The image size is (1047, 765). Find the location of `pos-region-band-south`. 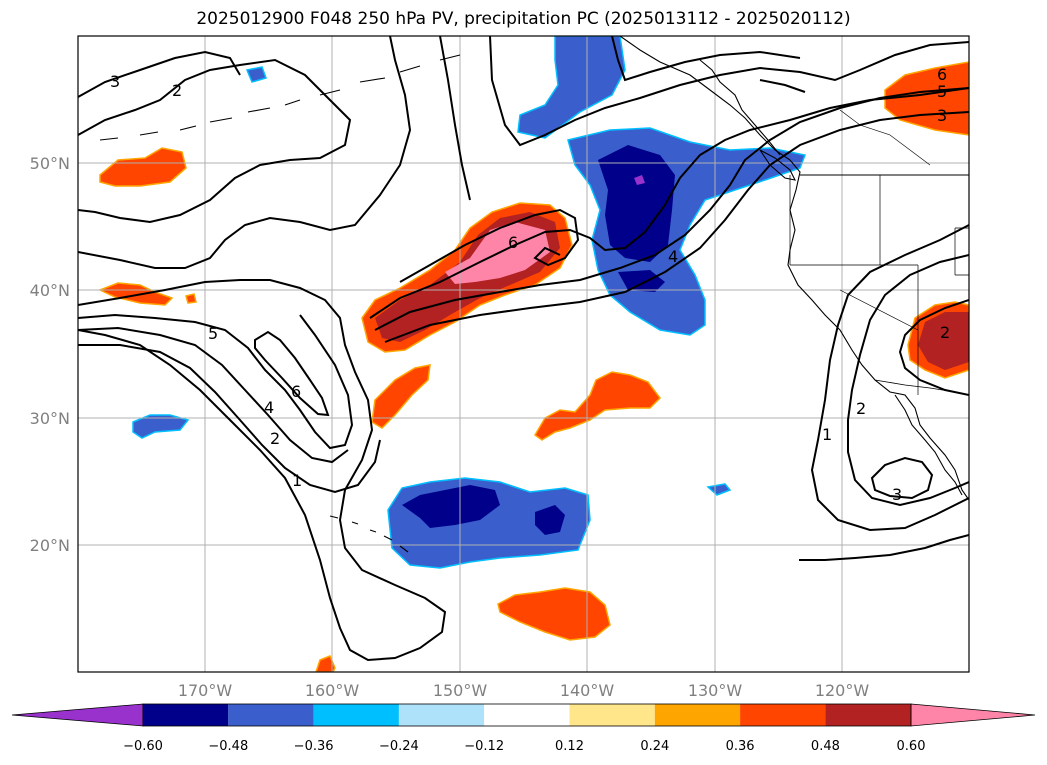

pos-region-band-south is located at coordinates (401, 396).